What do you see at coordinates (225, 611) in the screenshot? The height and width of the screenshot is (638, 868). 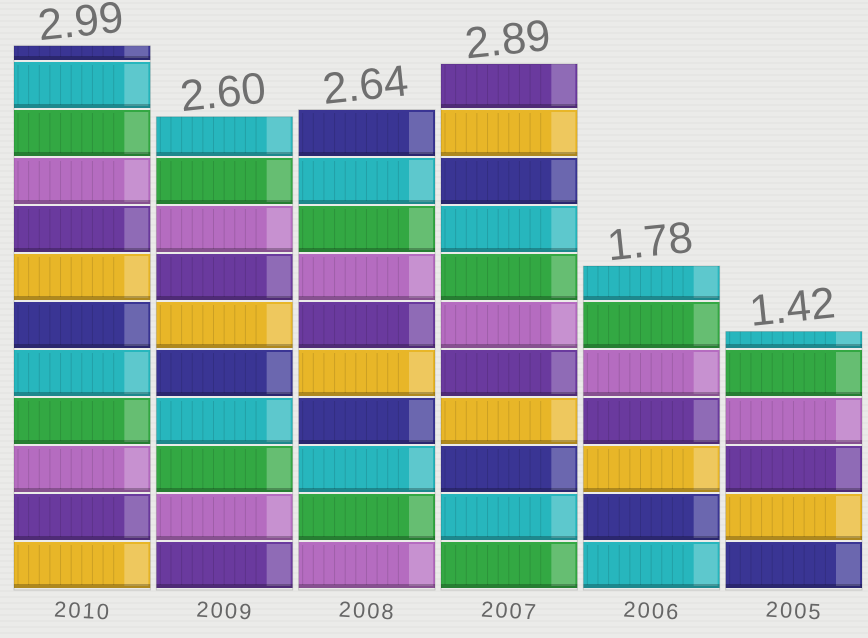 I see `x-tick-label: 2009` at bounding box center [225, 611].